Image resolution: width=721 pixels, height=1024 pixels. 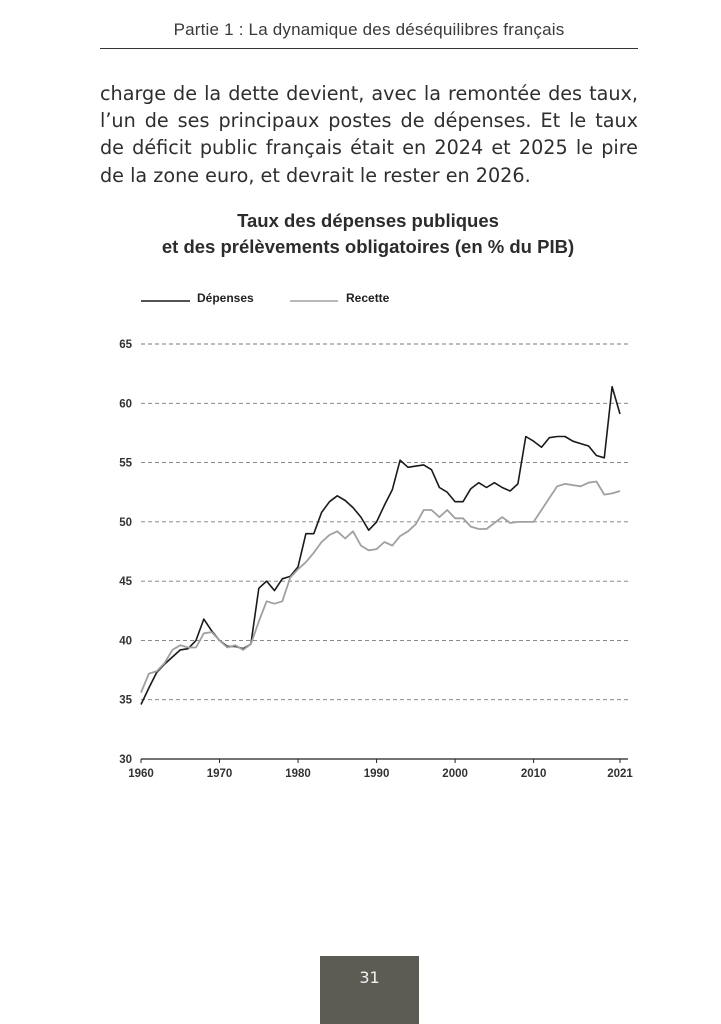 I want to click on series-line-recette, so click(x=380, y=586).